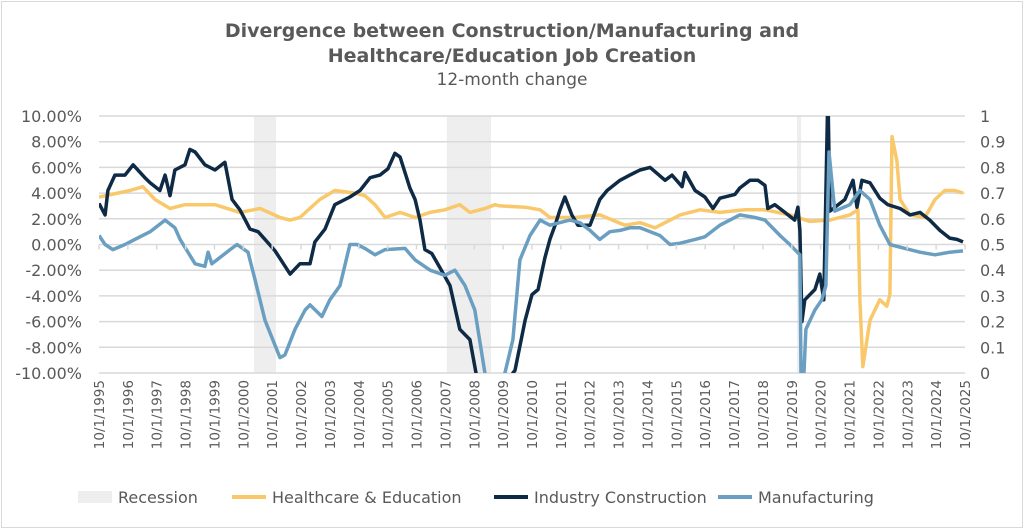 The width and height of the screenshot is (1024, 529). What do you see at coordinates (908, 414) in the screenshot?
I see `x-tick-label: 10/1/2023` at bounding box center [908, 414].